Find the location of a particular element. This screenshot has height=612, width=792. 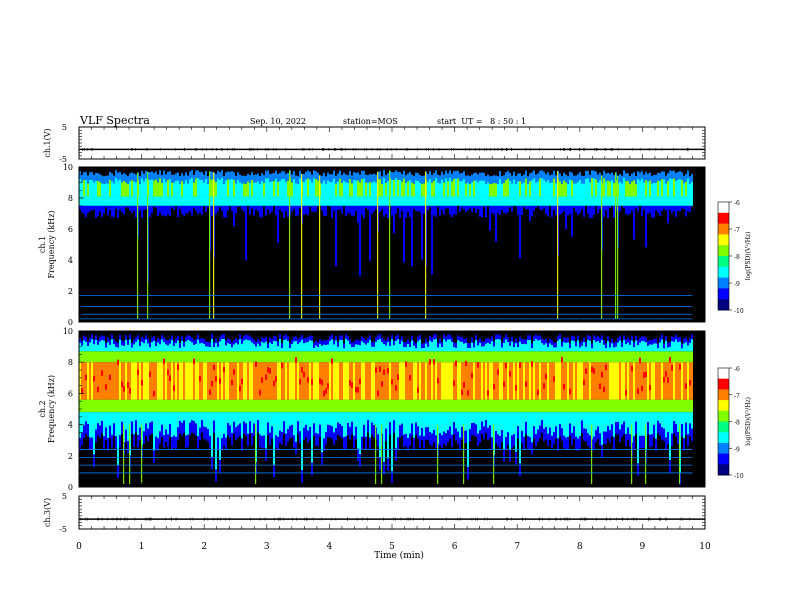

x-tick-label: 3 is located at coordinates (267, 547).